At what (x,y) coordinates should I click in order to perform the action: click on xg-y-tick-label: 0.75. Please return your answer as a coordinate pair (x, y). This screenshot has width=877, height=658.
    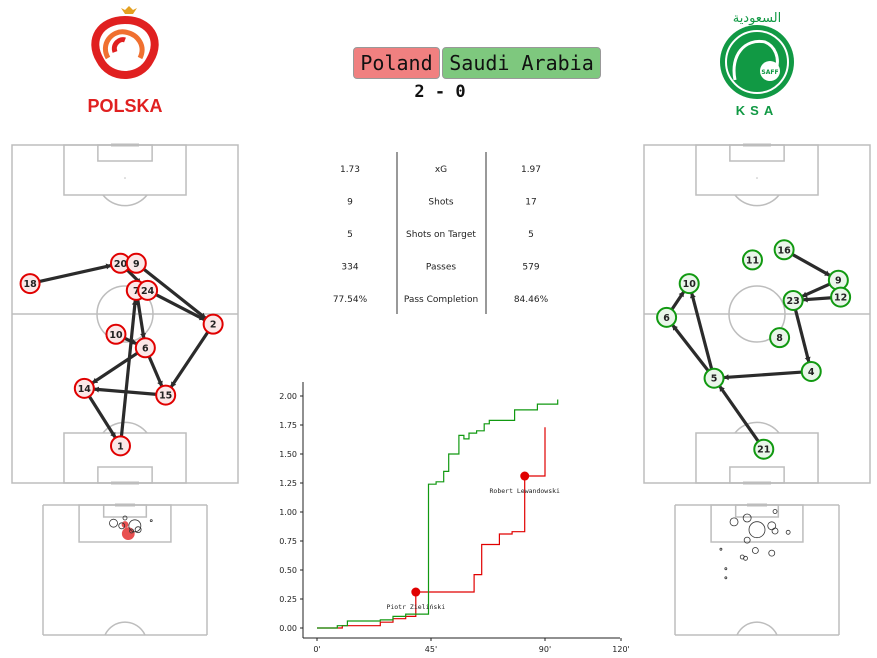
    Looking at the image, I should click on (288, 541).